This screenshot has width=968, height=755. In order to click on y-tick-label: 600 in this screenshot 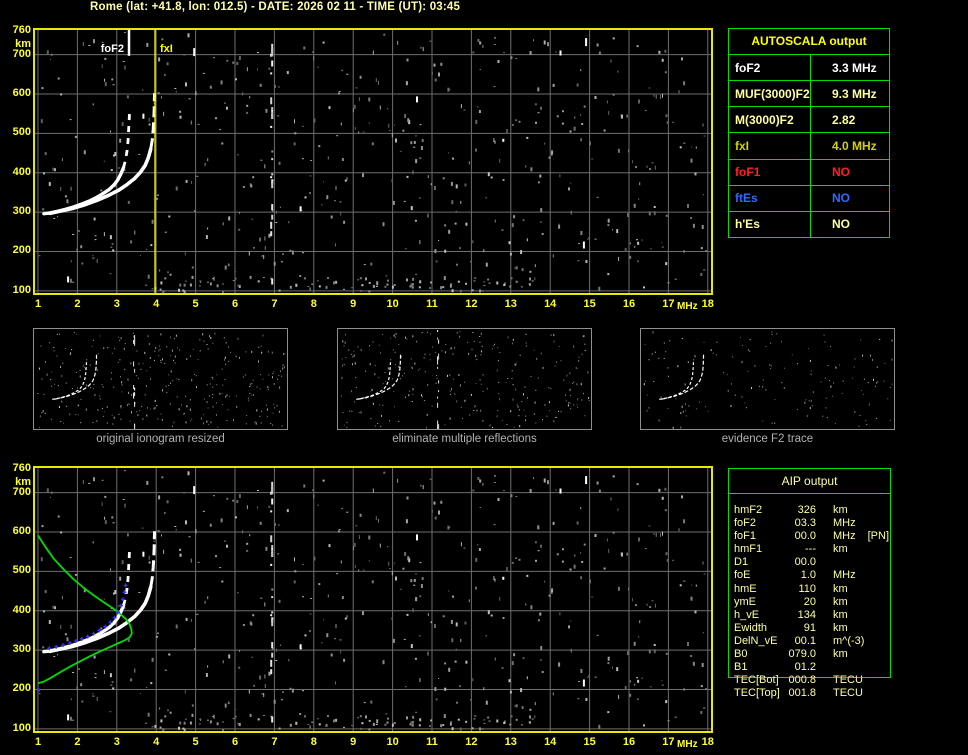, I will do `click(21, 92)`.